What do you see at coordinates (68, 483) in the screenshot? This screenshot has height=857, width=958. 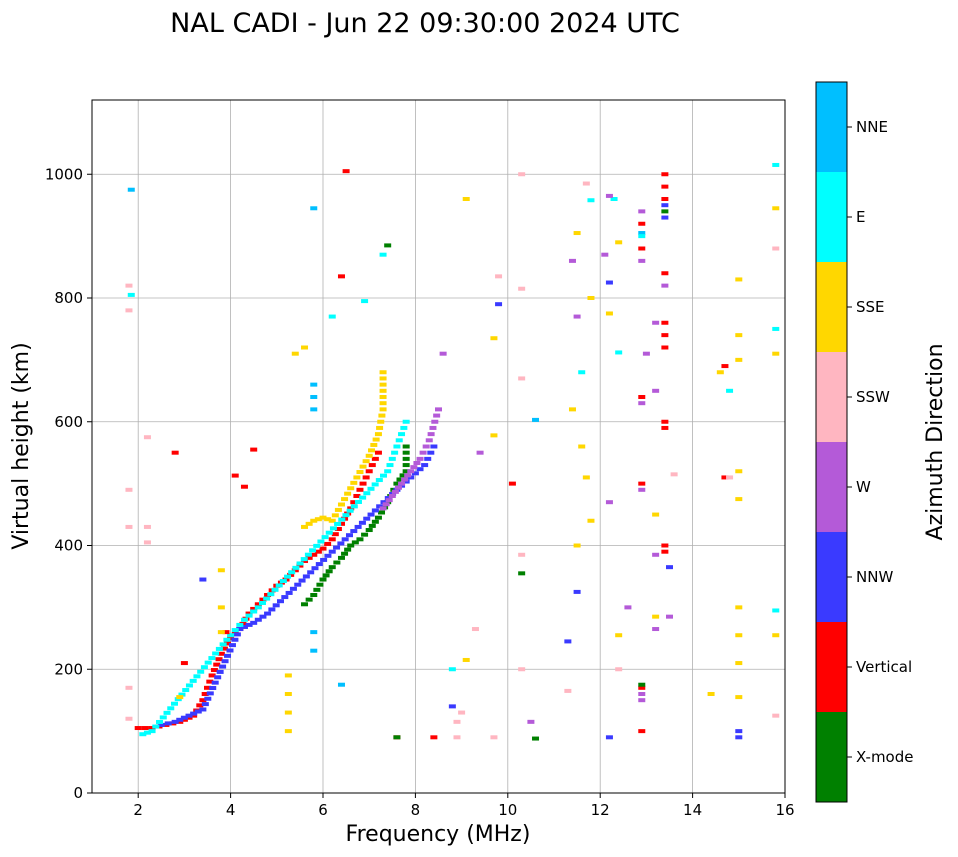 I see `y-axis: 0 200 400 600 800 1000` at bounding box center [68, 483].